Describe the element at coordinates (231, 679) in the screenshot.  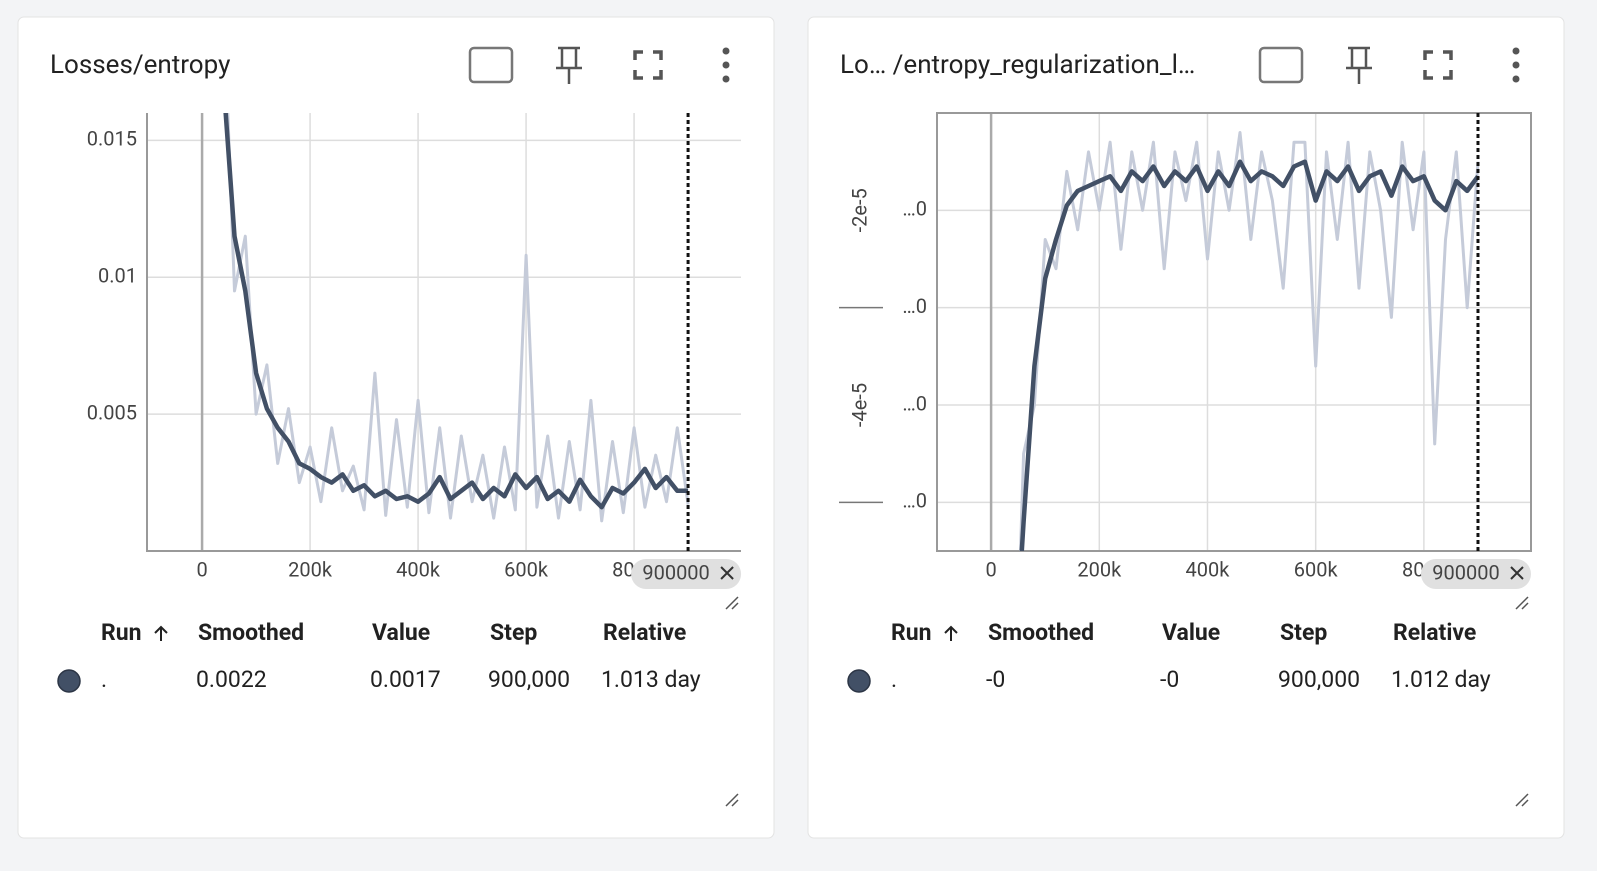
I see `table-cell: 0.0022` at that location.